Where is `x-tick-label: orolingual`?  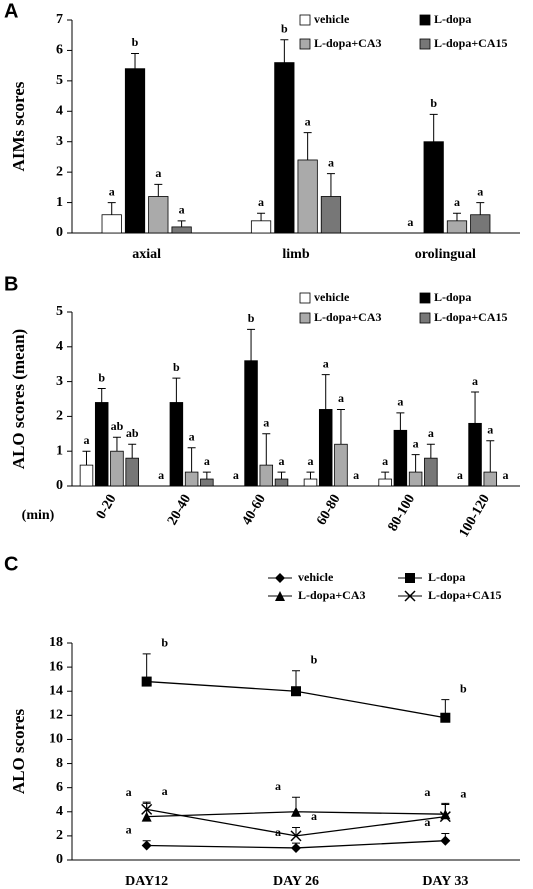 x-tick-label: orolingual is located at coordinates (445, 254).